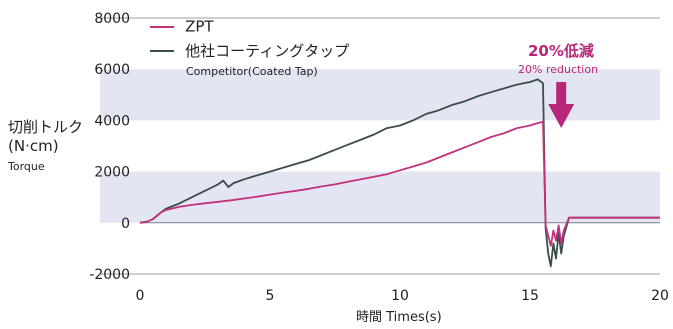 The height and width of the screenshot is (329, 673). I want to click on x-tick-label: 0, so click(140, 296).